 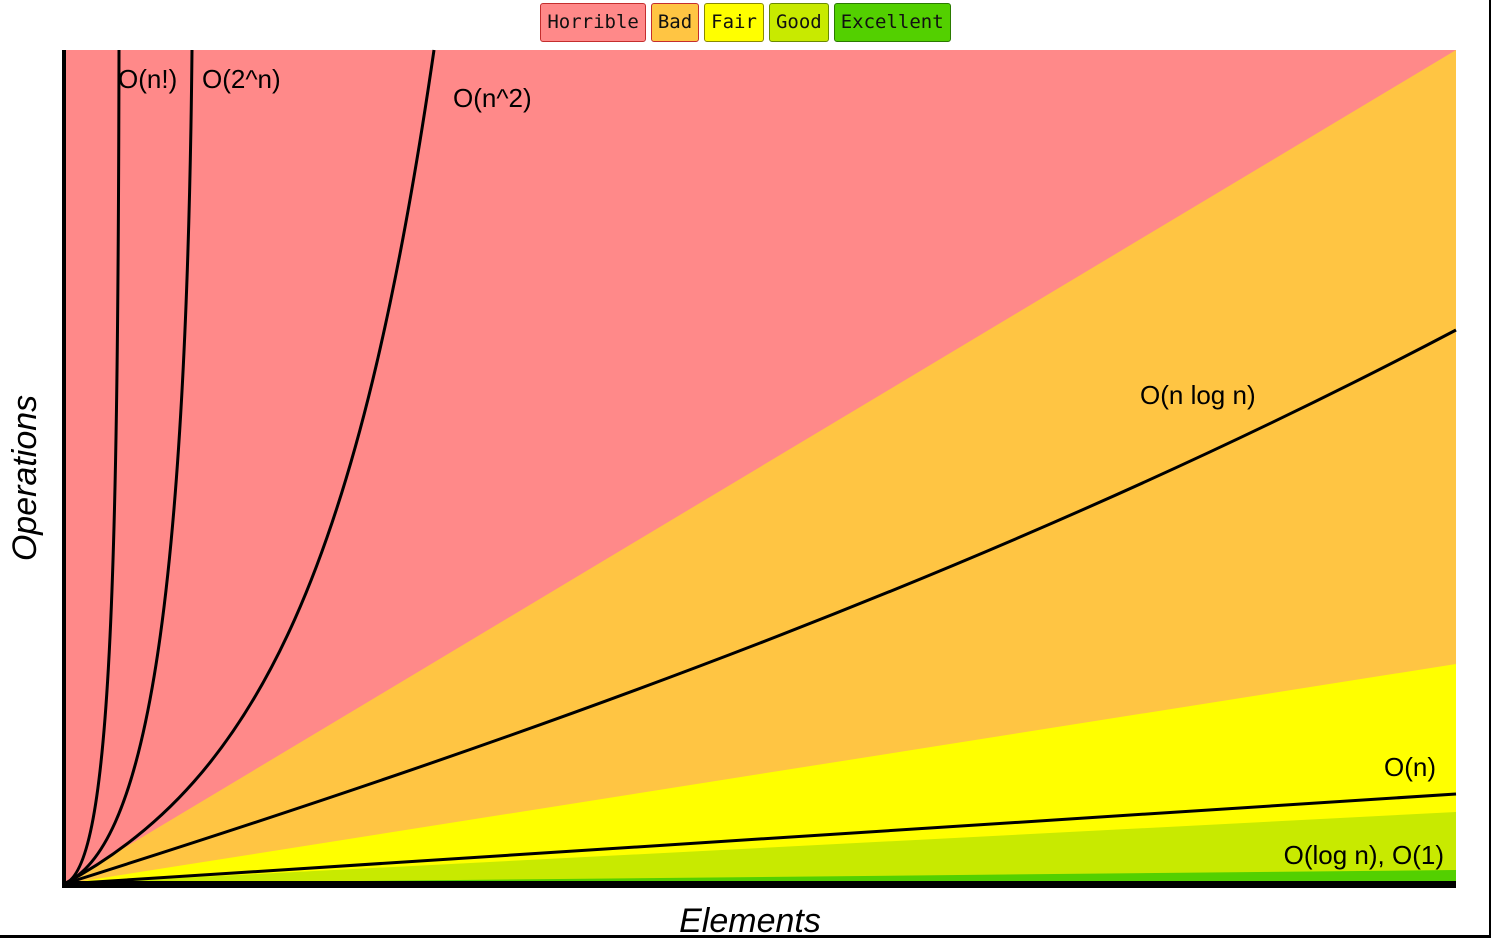 What do you see at coordinates (1490, 469) in the screenshot?
I see `right-border` at bounding box center [1490, 469].